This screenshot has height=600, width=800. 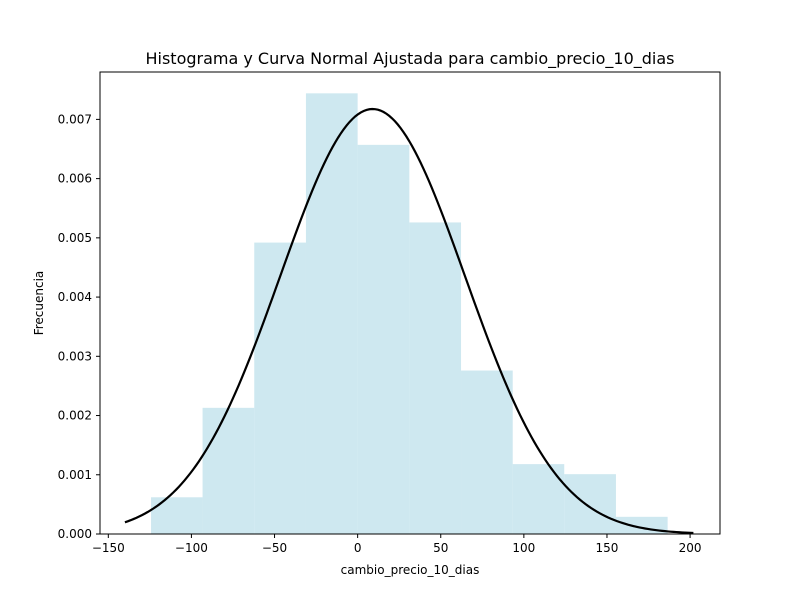 I want to click on x-tick-label: 150, so click(x=607, y=548).